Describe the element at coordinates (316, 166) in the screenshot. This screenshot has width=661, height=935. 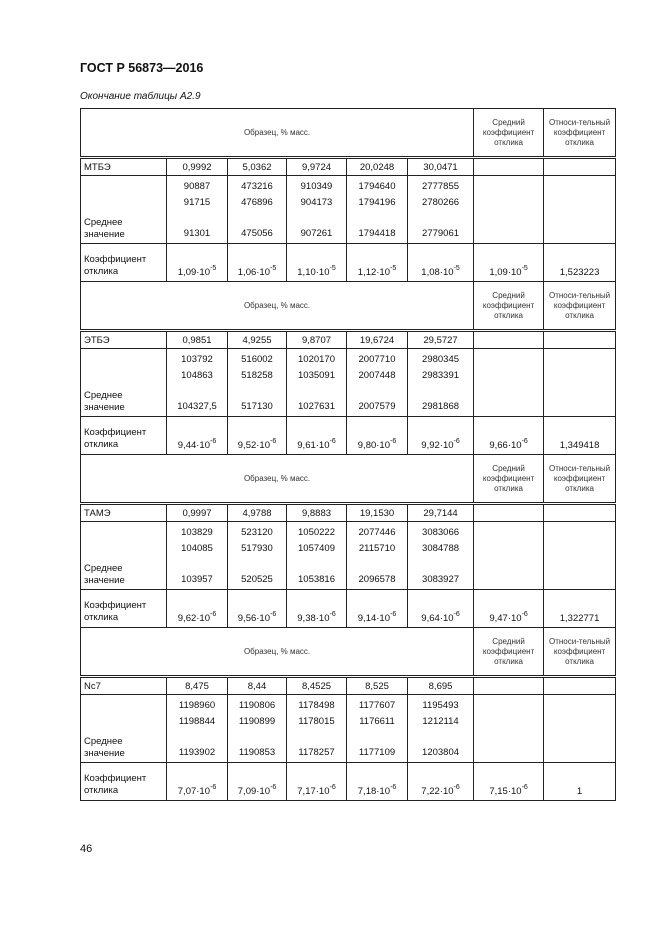
I see `concentration-cell: 9,9724` at that location.